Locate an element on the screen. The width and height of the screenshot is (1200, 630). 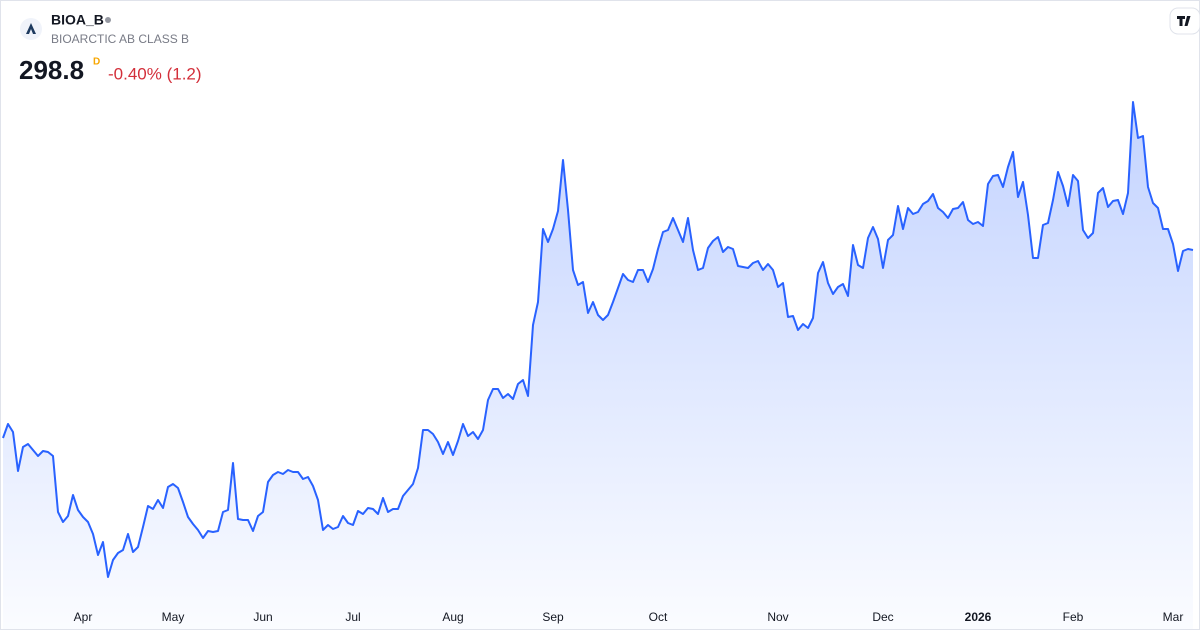
x-tick-label: Jul is located at coordinates (352, 617).